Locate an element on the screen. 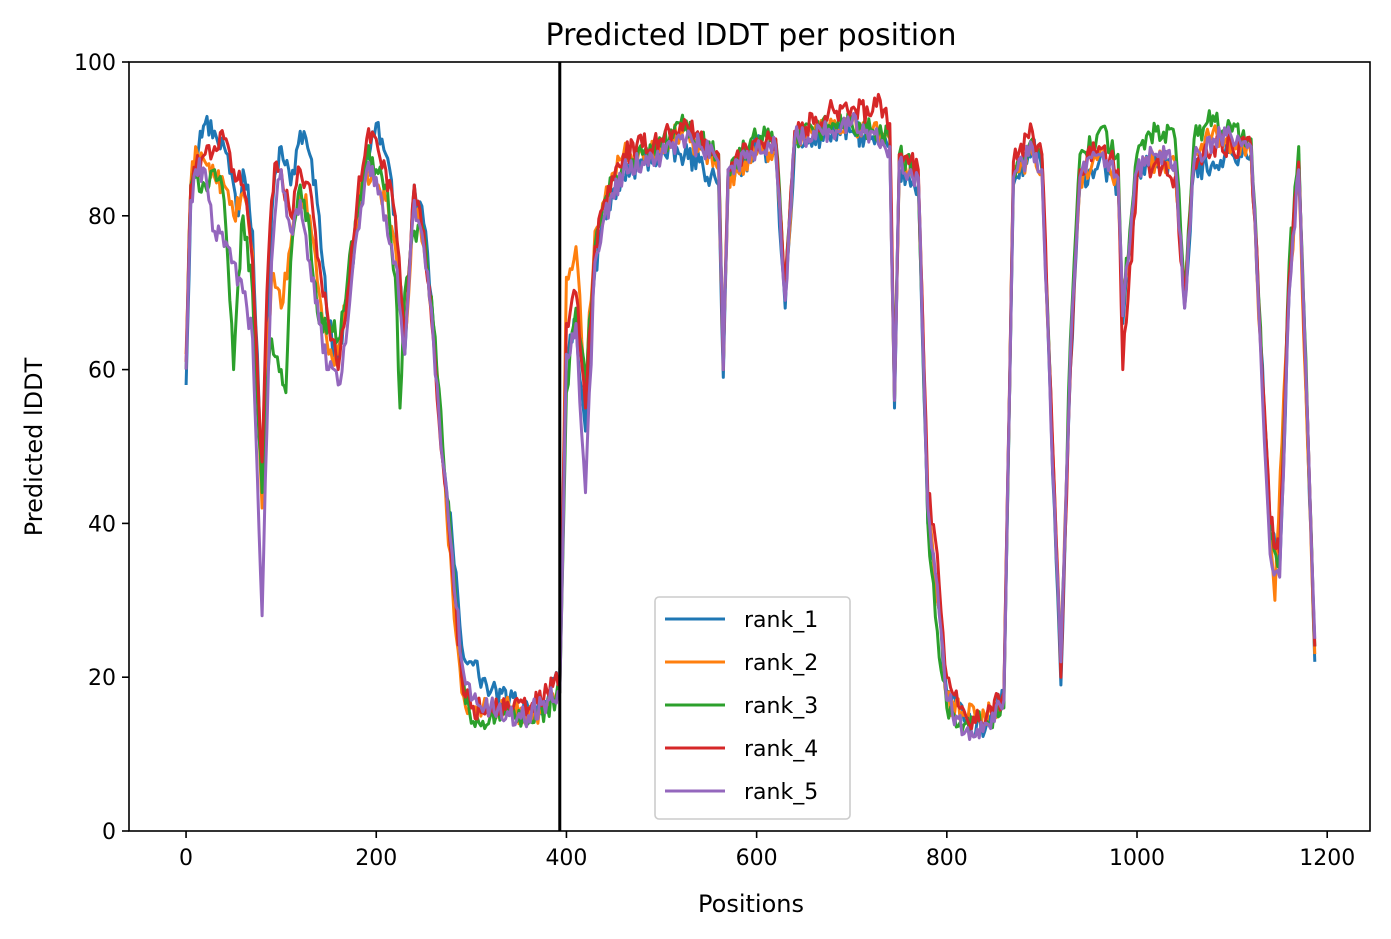 This screenshot has height=939, width=1391. y-tick-label: 80 is located at coordinates (102, 217).